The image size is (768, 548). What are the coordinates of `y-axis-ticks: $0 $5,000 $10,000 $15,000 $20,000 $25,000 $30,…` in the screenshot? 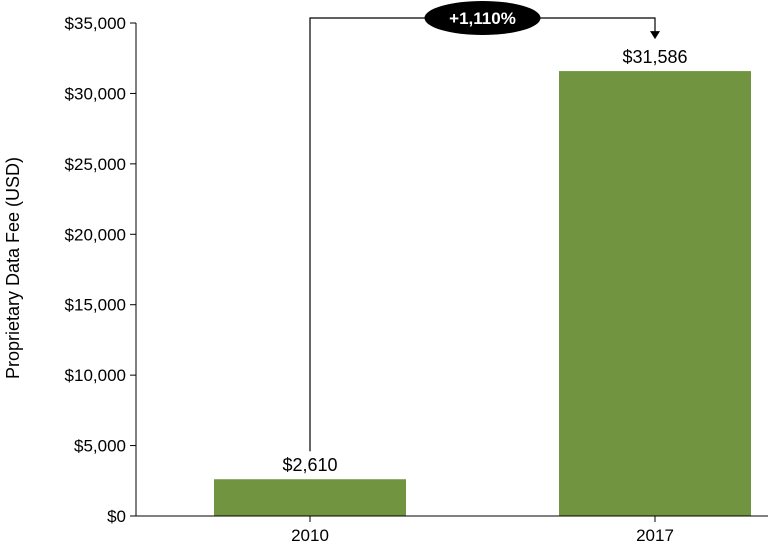 It's located at (100, 270).